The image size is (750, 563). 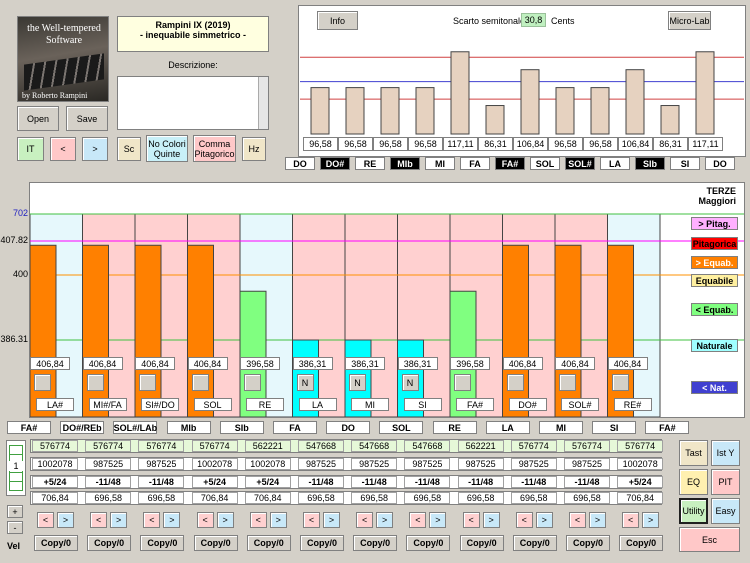 What do you see at coordinates (254, 149) in the screenshot?
I see `hz-button: Hz` at bounding box center [254, 149].